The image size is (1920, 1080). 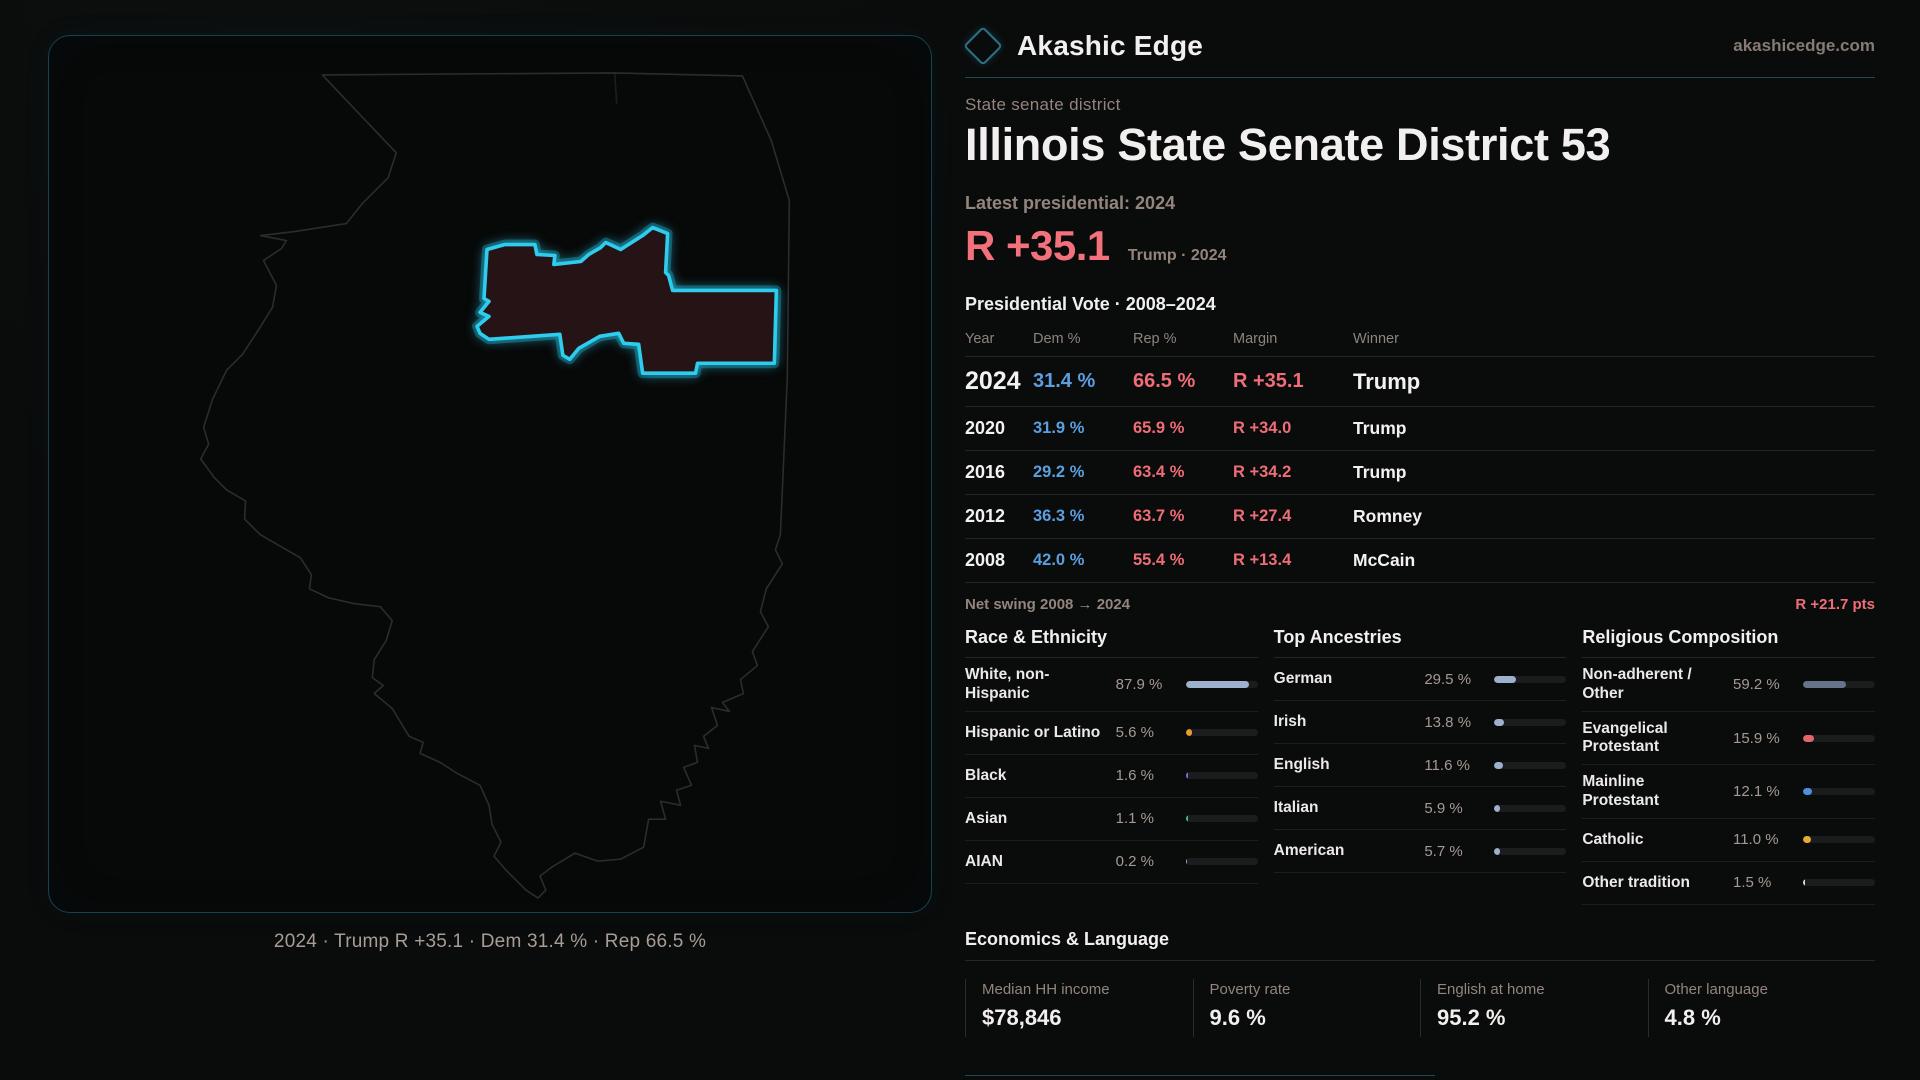 What do you see at coordinates (1420, 680) in the screenshot?
I see `stat-row: German 29.5 %` at bounding box center [1420, 680].